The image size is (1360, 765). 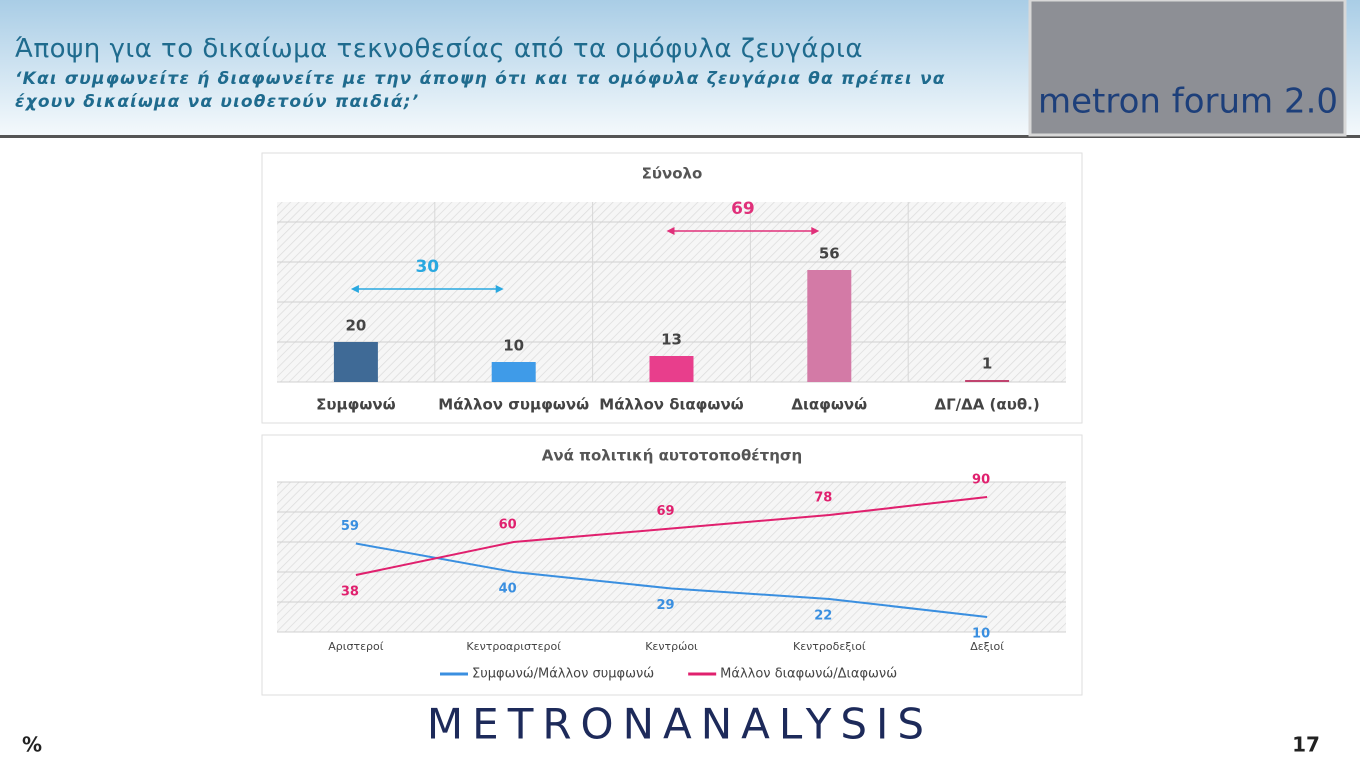 I want to click on logo-box, so click(x=1187, y=67).